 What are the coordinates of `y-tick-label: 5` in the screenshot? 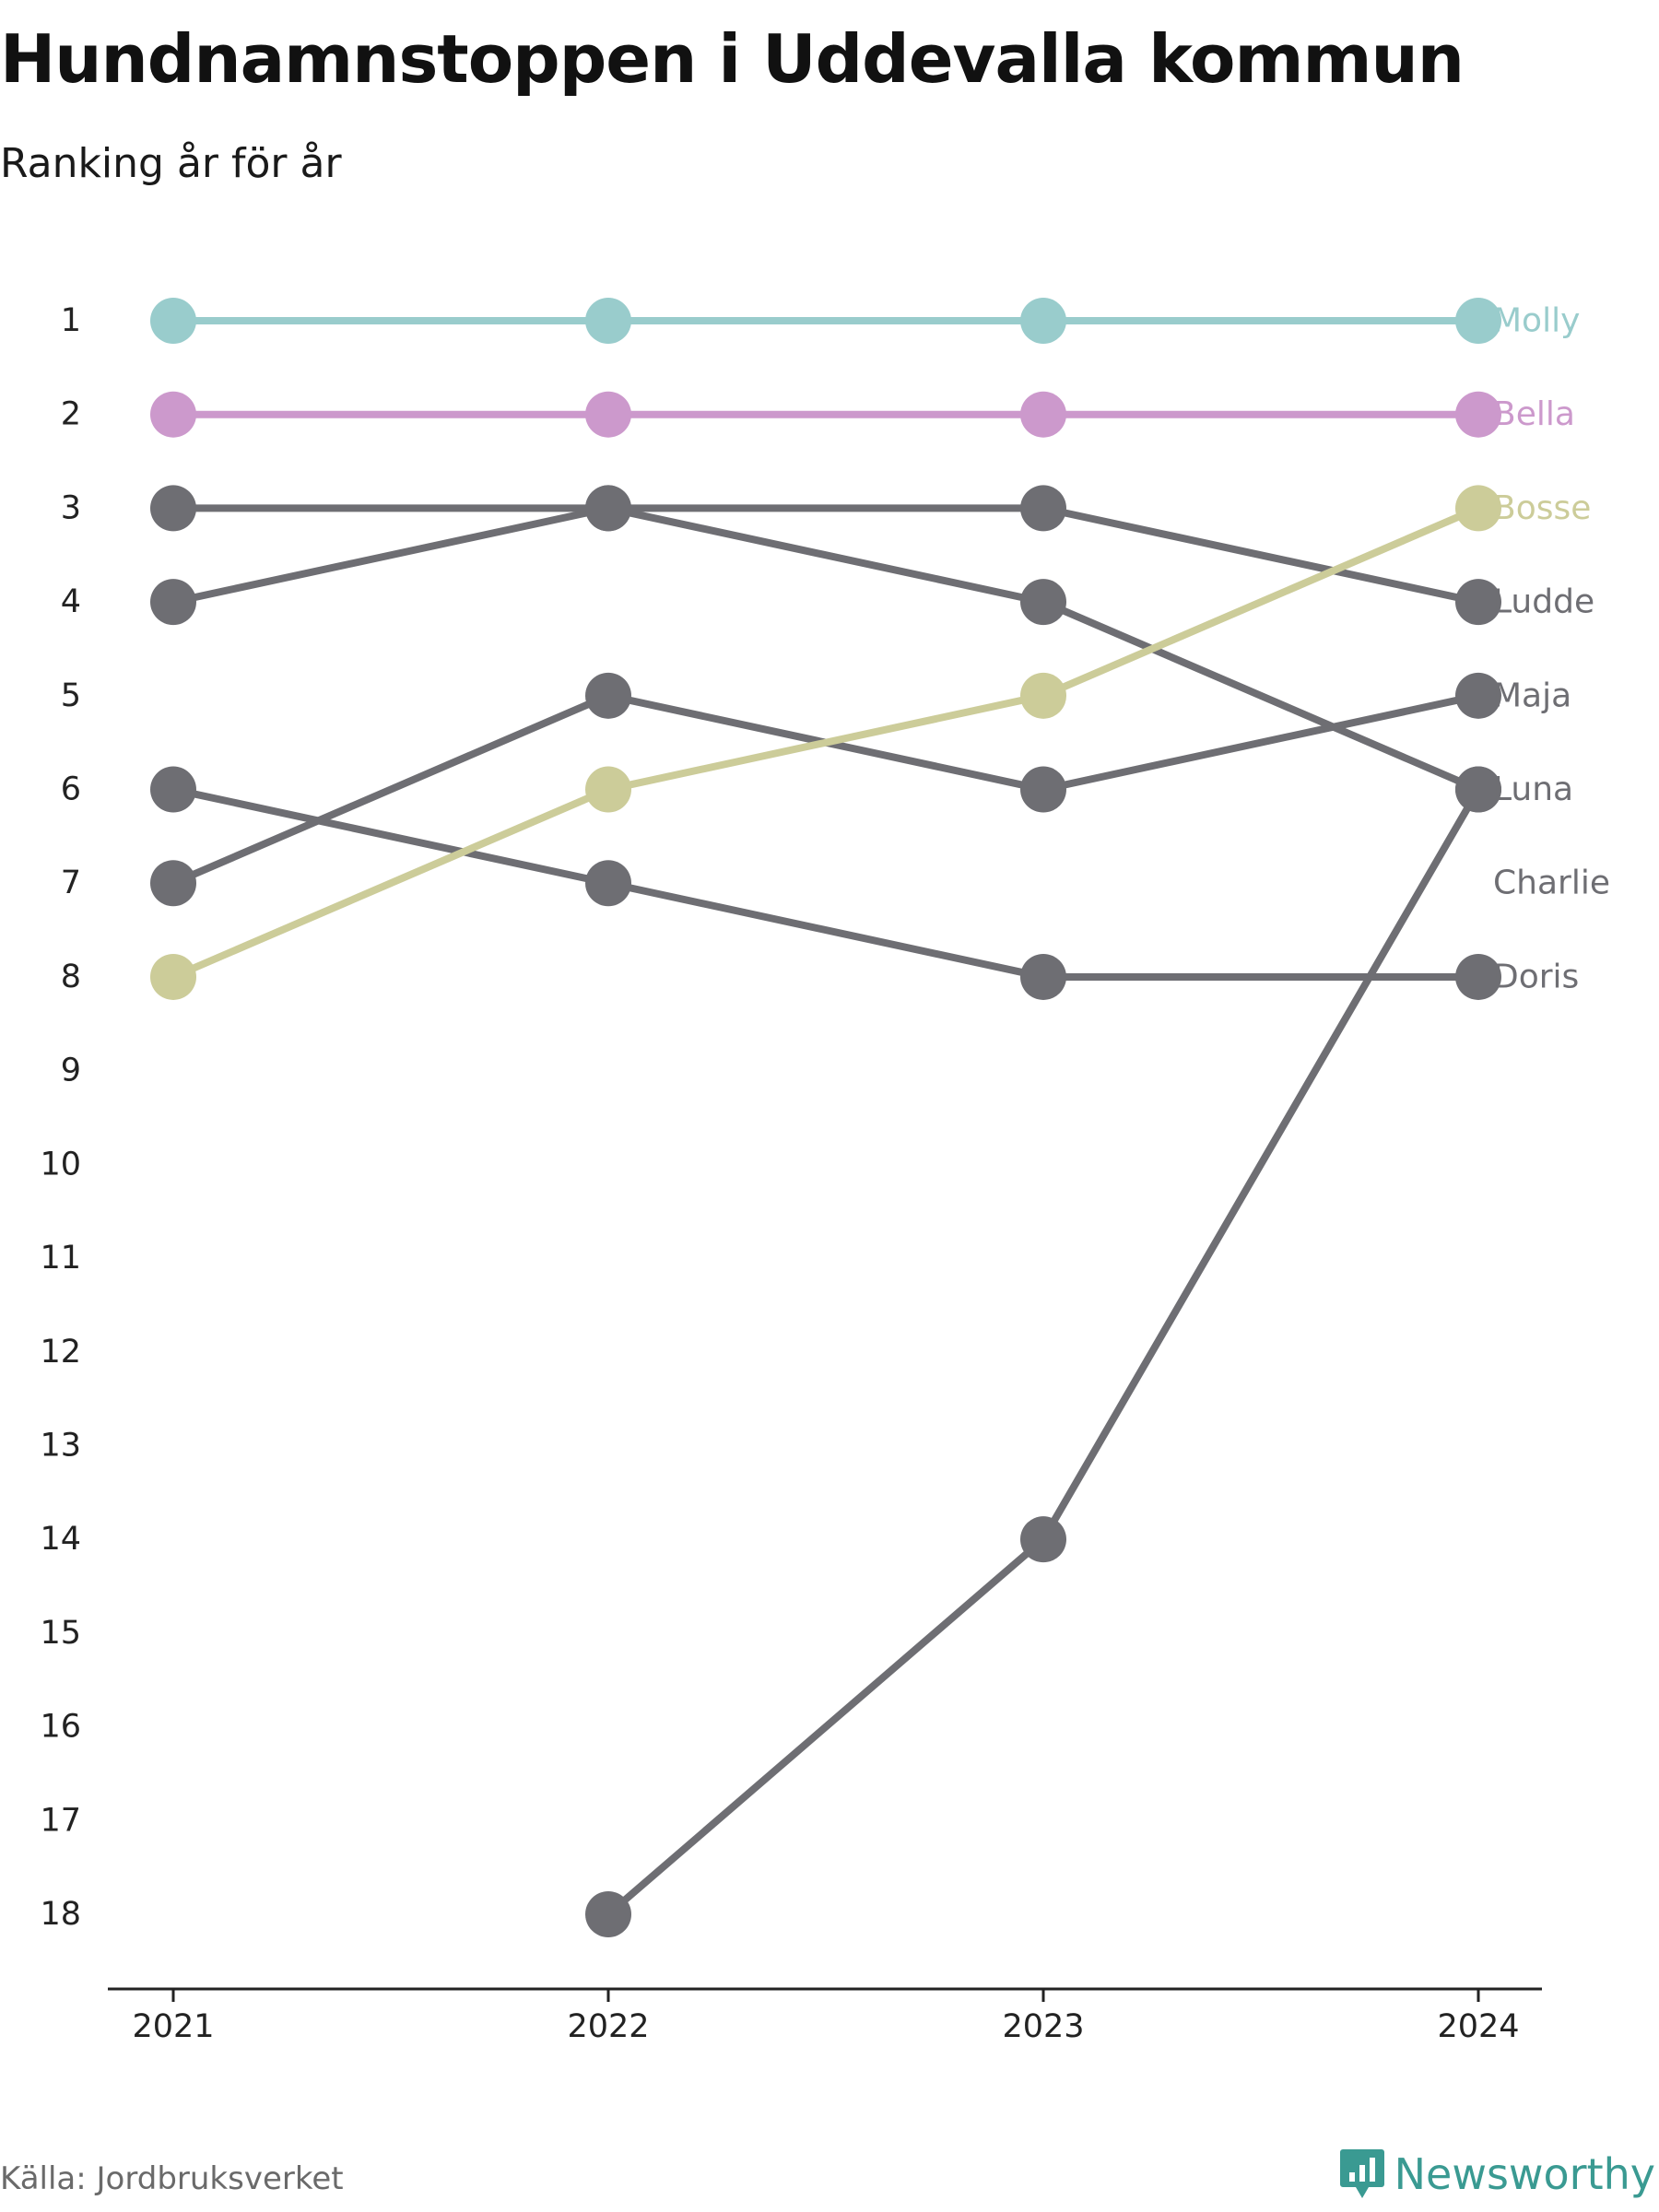 It's located at (71, 695).